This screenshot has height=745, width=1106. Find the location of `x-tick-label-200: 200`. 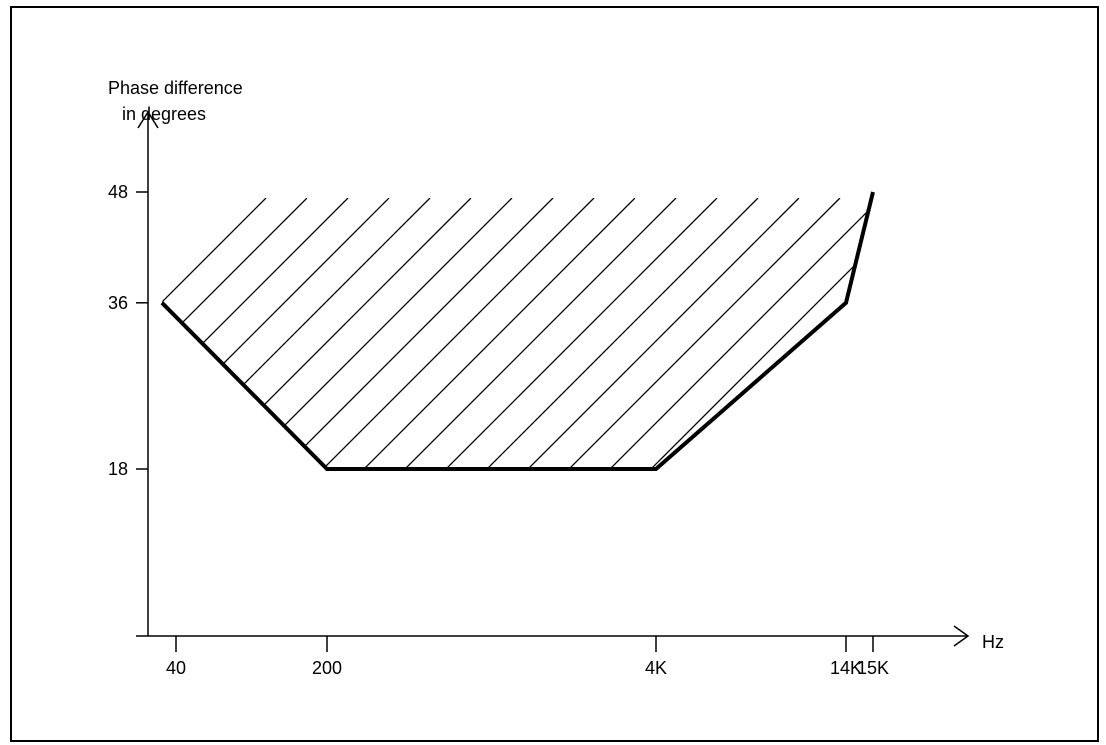

x-tick-label-200: 200 is located at coordinates (327, 668).